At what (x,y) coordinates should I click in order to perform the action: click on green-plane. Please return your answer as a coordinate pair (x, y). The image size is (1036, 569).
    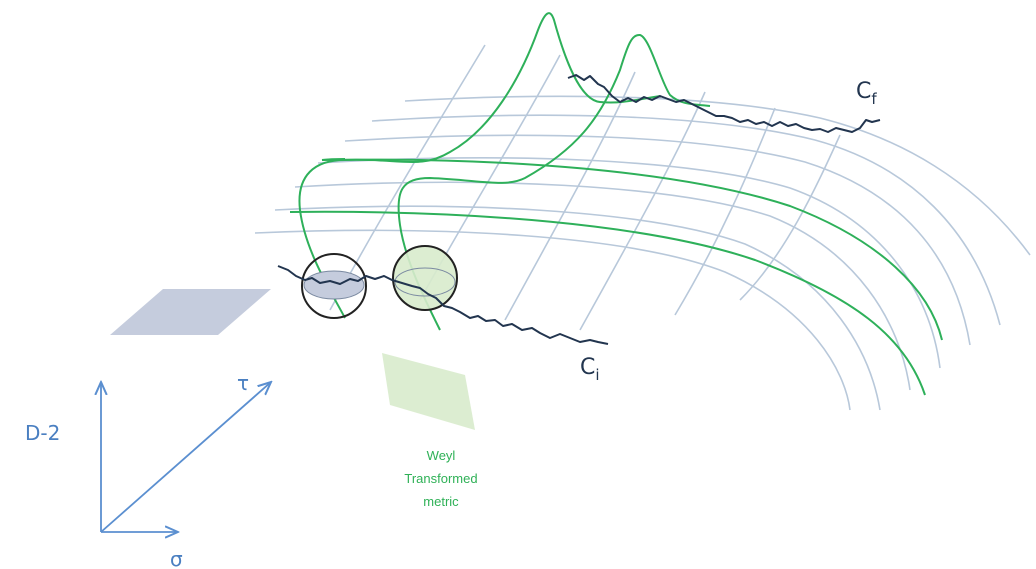
    Looking at the image, I should click on (428, 391).